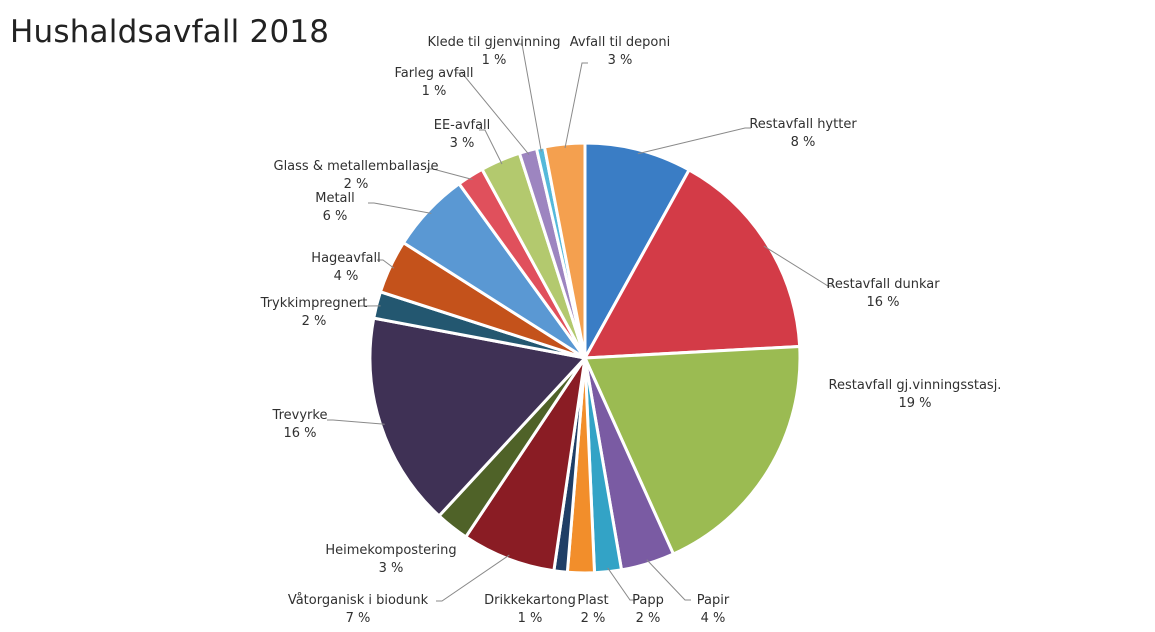 The height and width of the screenshot is (632, 1155). Describe the element at coordinates (494, 42) in the screenshot. I see `slice-name: Klede til gjenvinning` at that location.